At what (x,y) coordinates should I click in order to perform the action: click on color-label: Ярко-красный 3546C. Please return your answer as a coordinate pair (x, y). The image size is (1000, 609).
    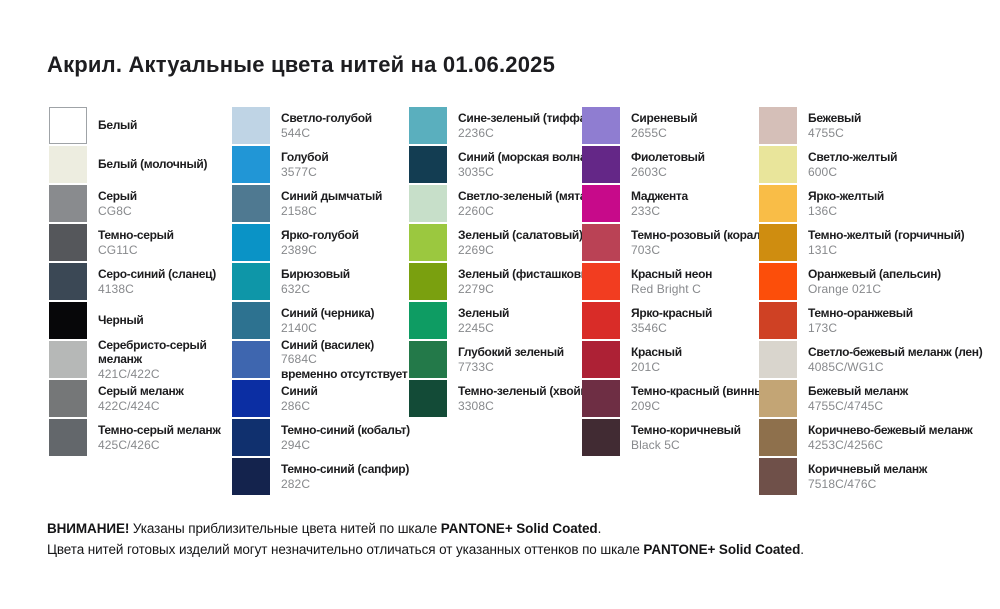
    Looking at the image, I should click on (671, 320).